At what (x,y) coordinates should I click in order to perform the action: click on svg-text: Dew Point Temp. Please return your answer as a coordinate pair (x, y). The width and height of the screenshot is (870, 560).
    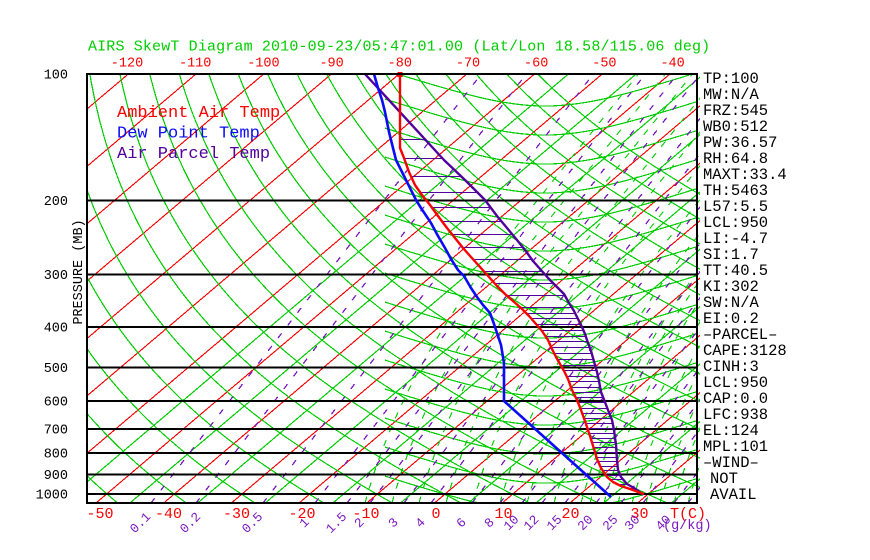
    Looking at the image, I should click on (188, 134).